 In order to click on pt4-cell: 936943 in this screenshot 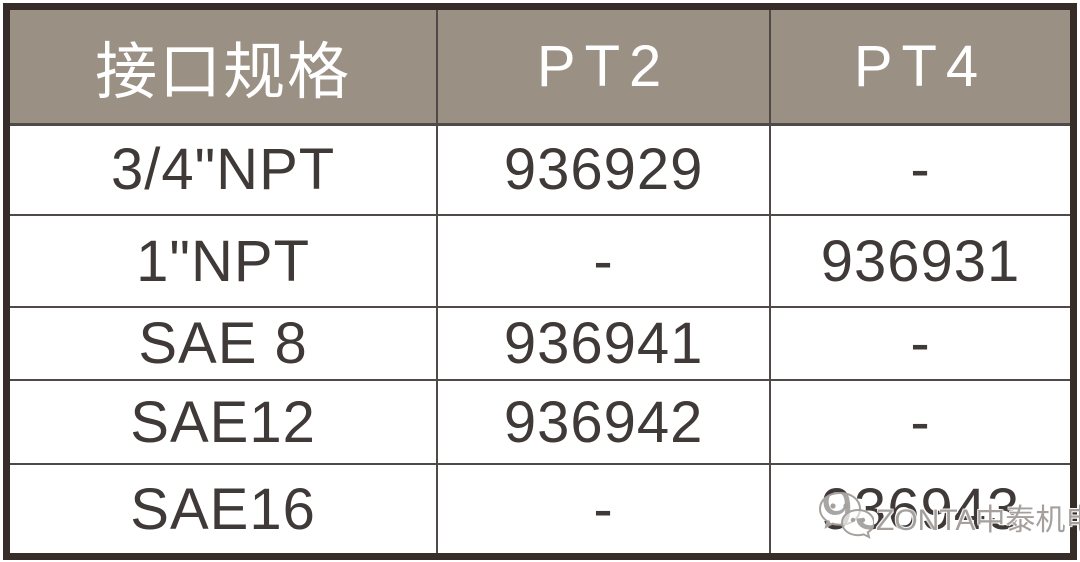, I will do `click(919, 508)`.